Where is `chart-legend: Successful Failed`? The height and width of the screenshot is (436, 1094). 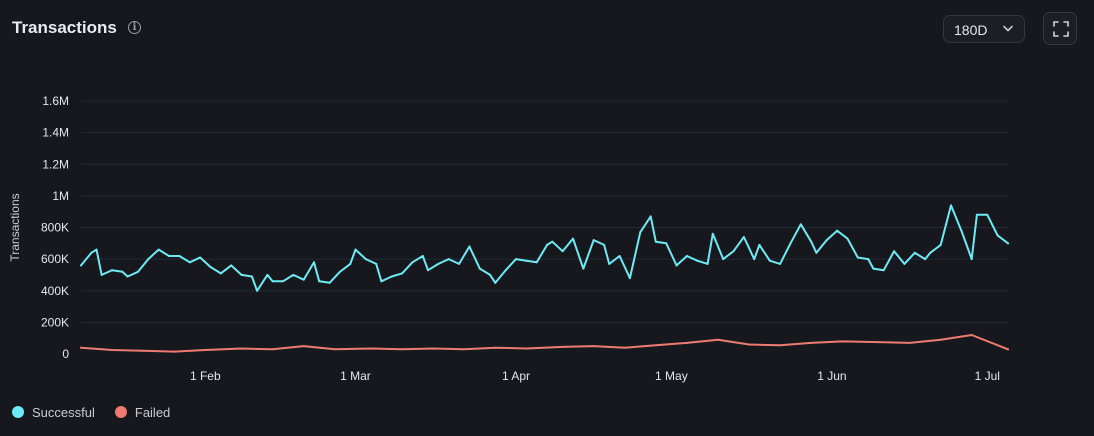
chart-legend: Successful Failed is located at coordinates (101, 412).